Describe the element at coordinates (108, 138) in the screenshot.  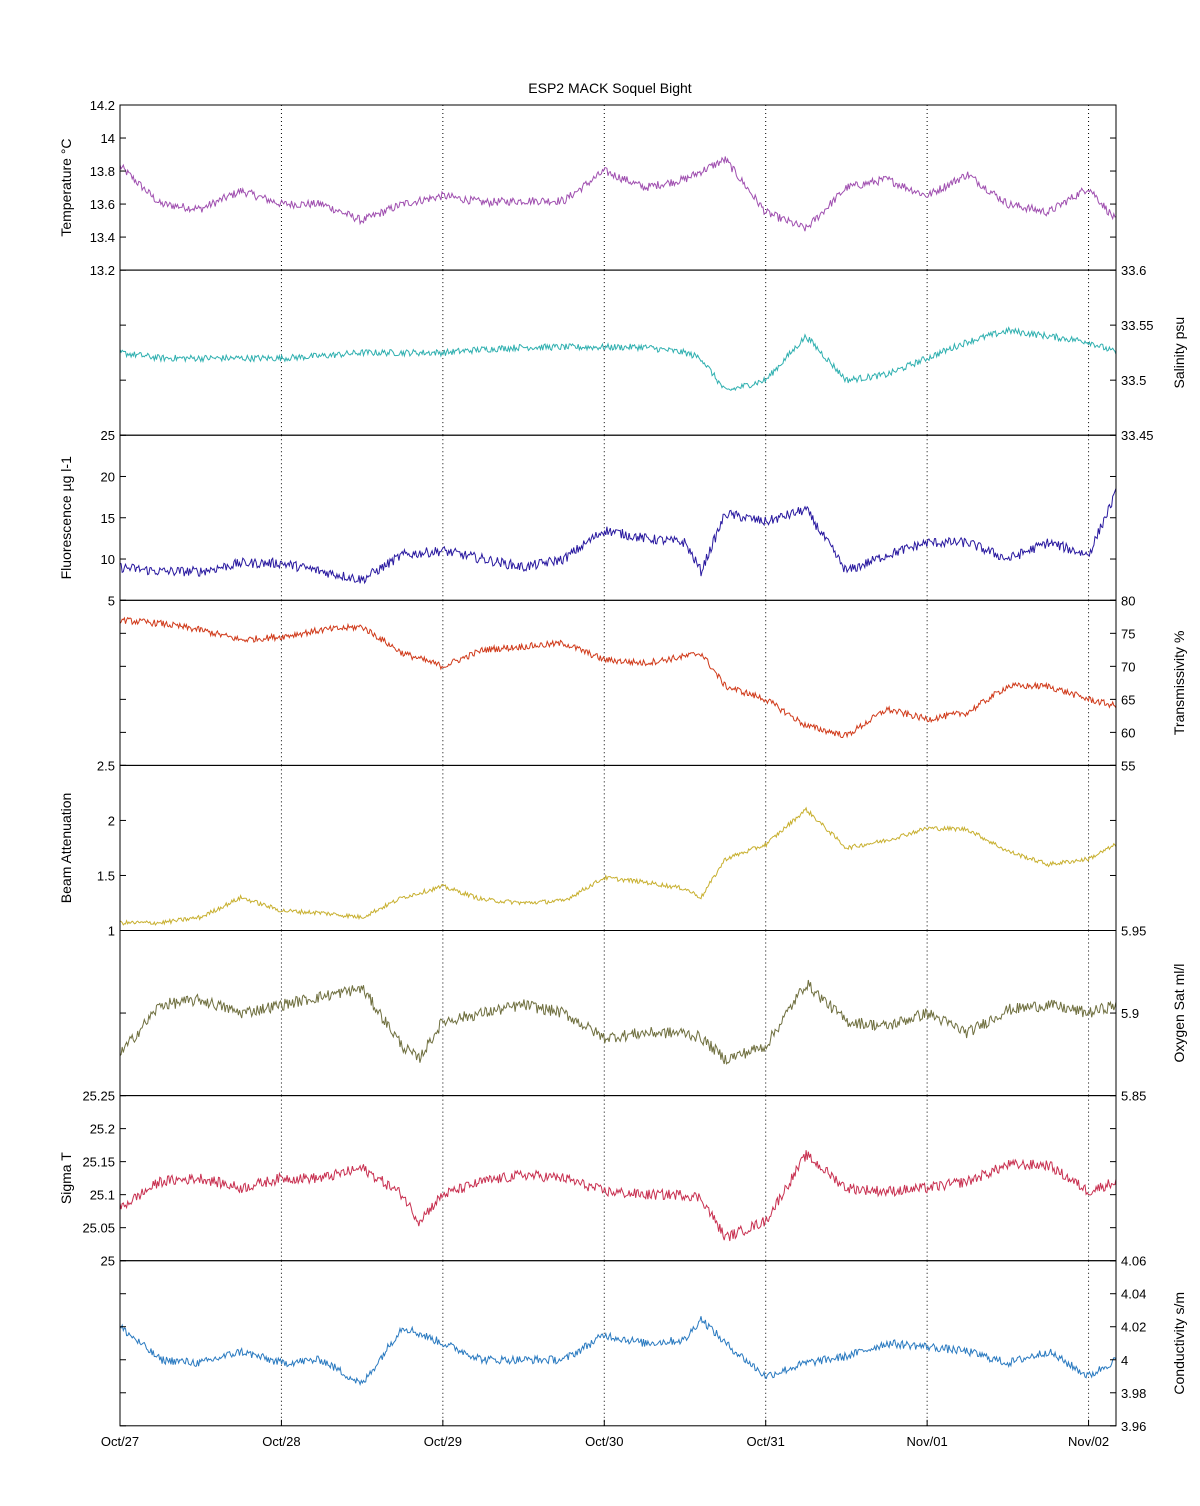
I see `y-tick-label: 14` at that location.